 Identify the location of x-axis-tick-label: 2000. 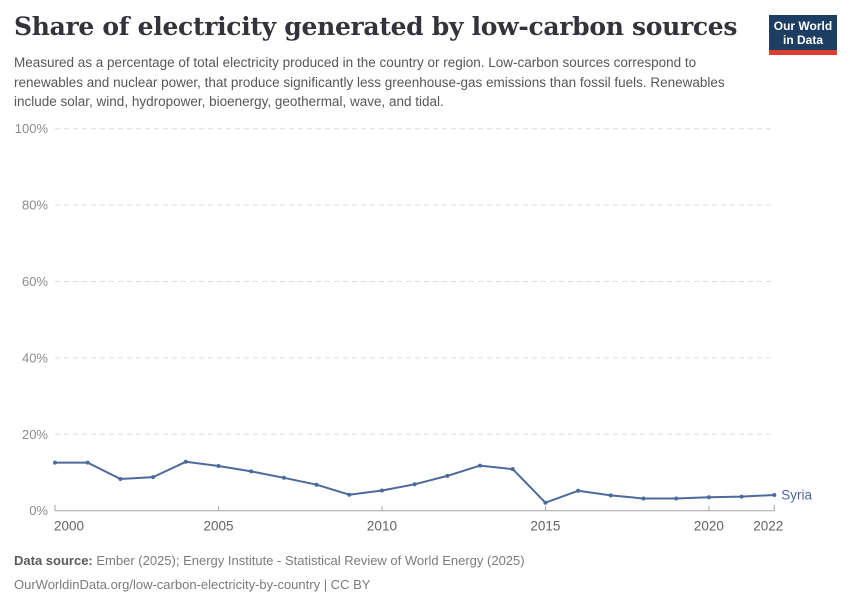
(69, 526).